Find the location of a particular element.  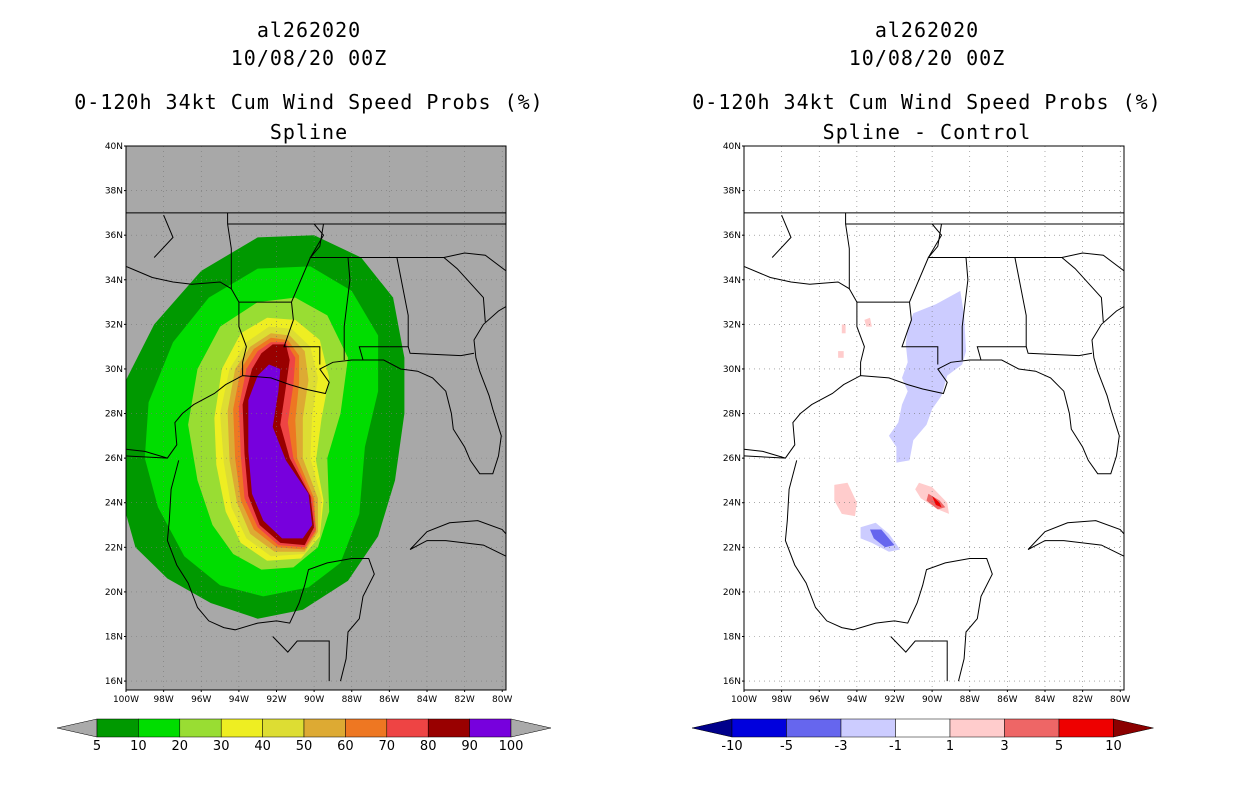

lon-tick-label: 88W is located at coordinates (352, 700).